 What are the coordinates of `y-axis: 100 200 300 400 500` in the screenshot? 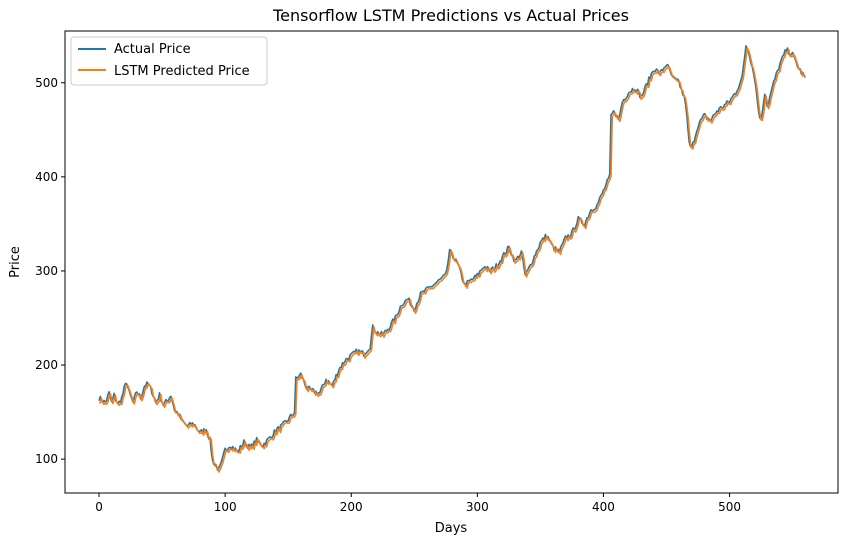 It's located at (50, 271).